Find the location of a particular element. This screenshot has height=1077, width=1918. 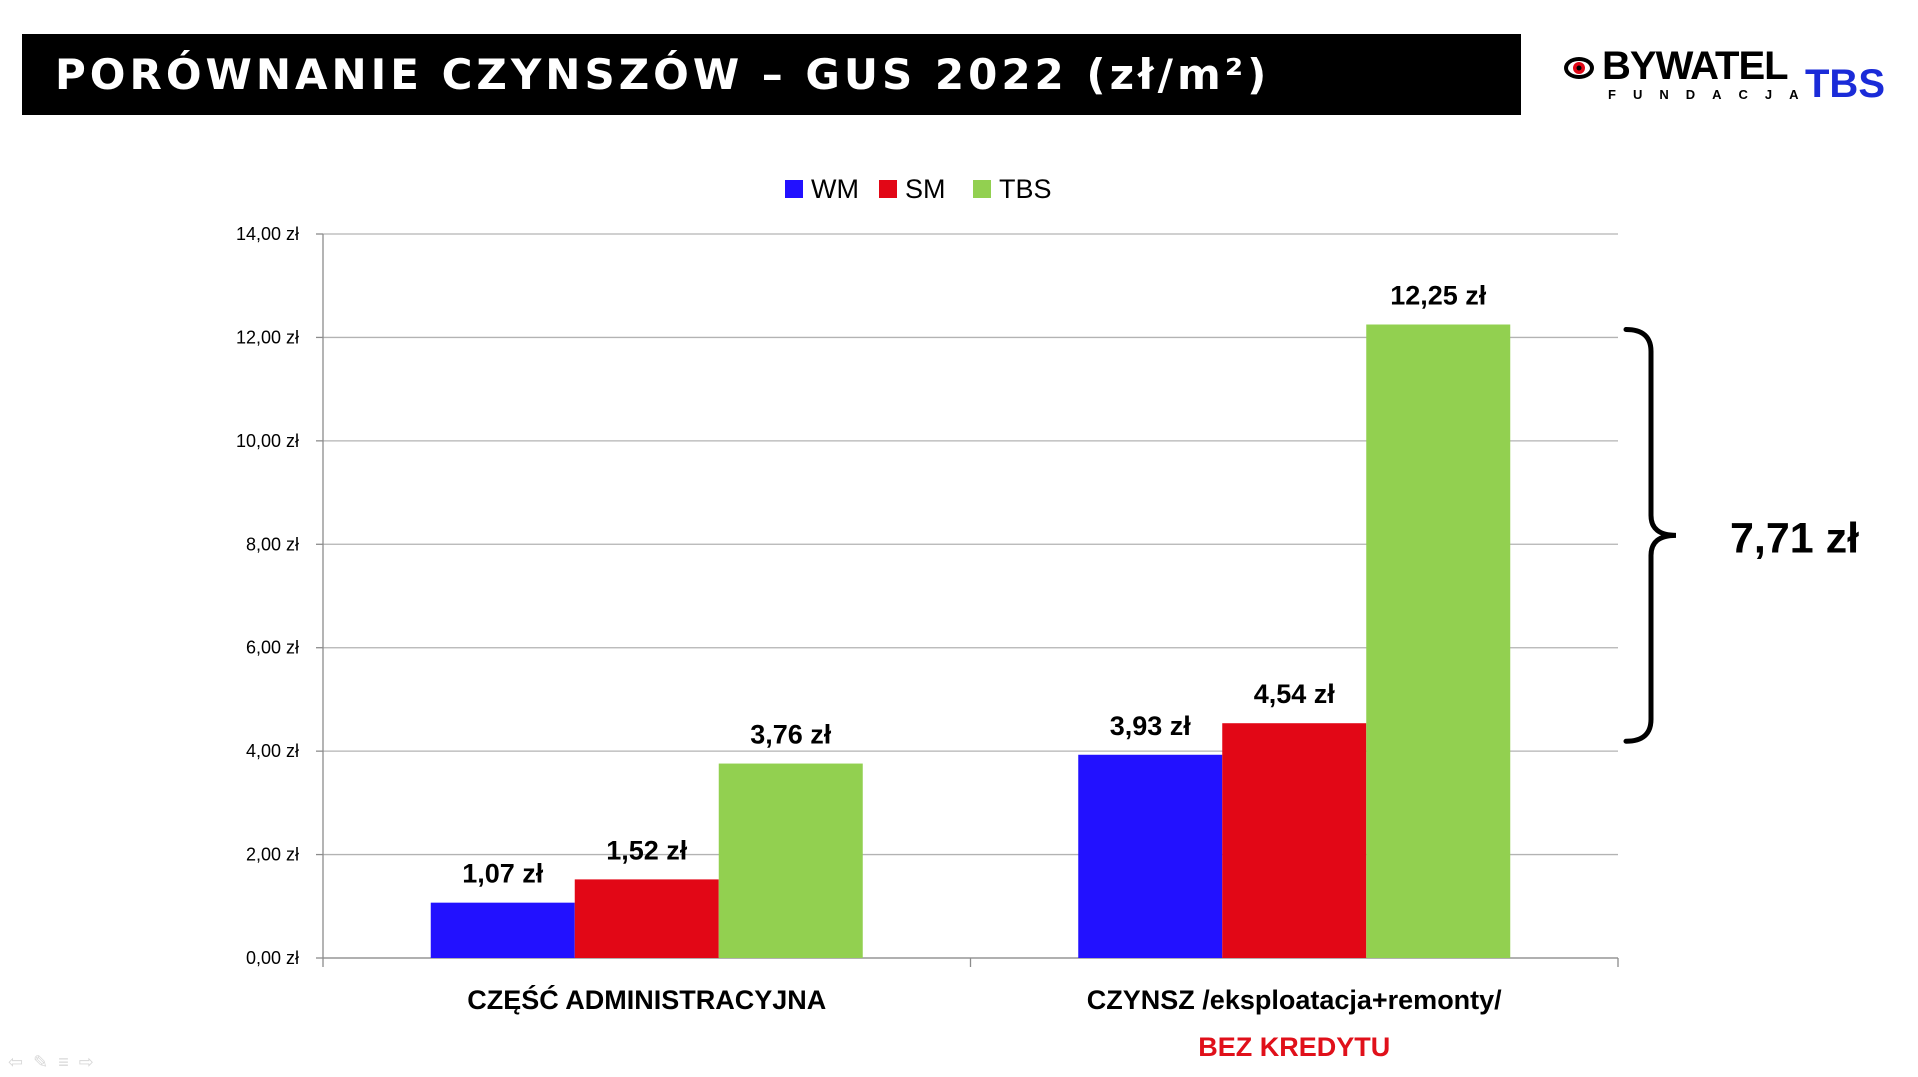

arrow-right-icon: ⇨ is located at coordinates (86, 1062).